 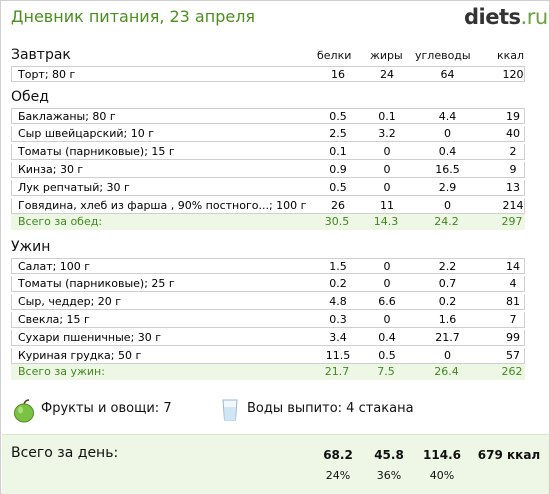 What do you see at coordinates (442, 455) in the screenshot?
I see `day-carbs: 114.6` at bounding box center [442, 455].